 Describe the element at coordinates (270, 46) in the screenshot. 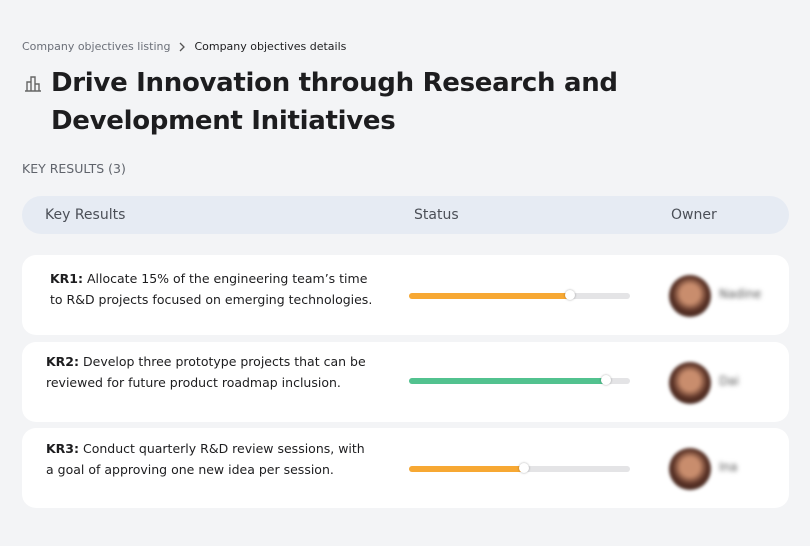

I see `breadcrumb-current: Company objectives details` at that location.